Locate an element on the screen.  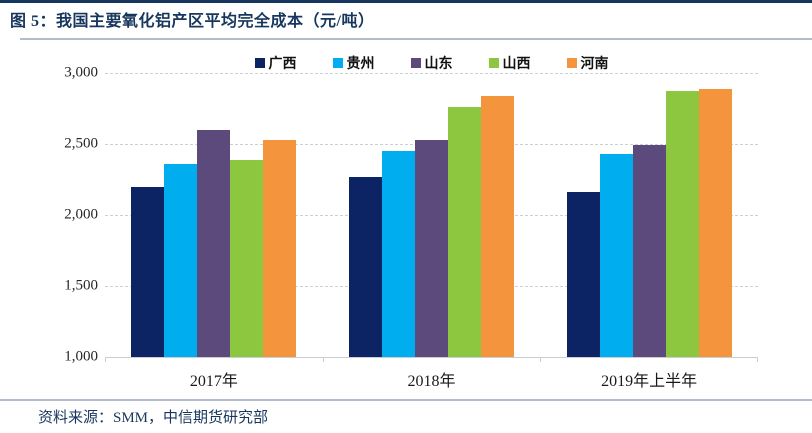
figure-title: 图 5：我国主要氧化铝产区平均完全成本（元/吨） is located at coordinates (192, 21).